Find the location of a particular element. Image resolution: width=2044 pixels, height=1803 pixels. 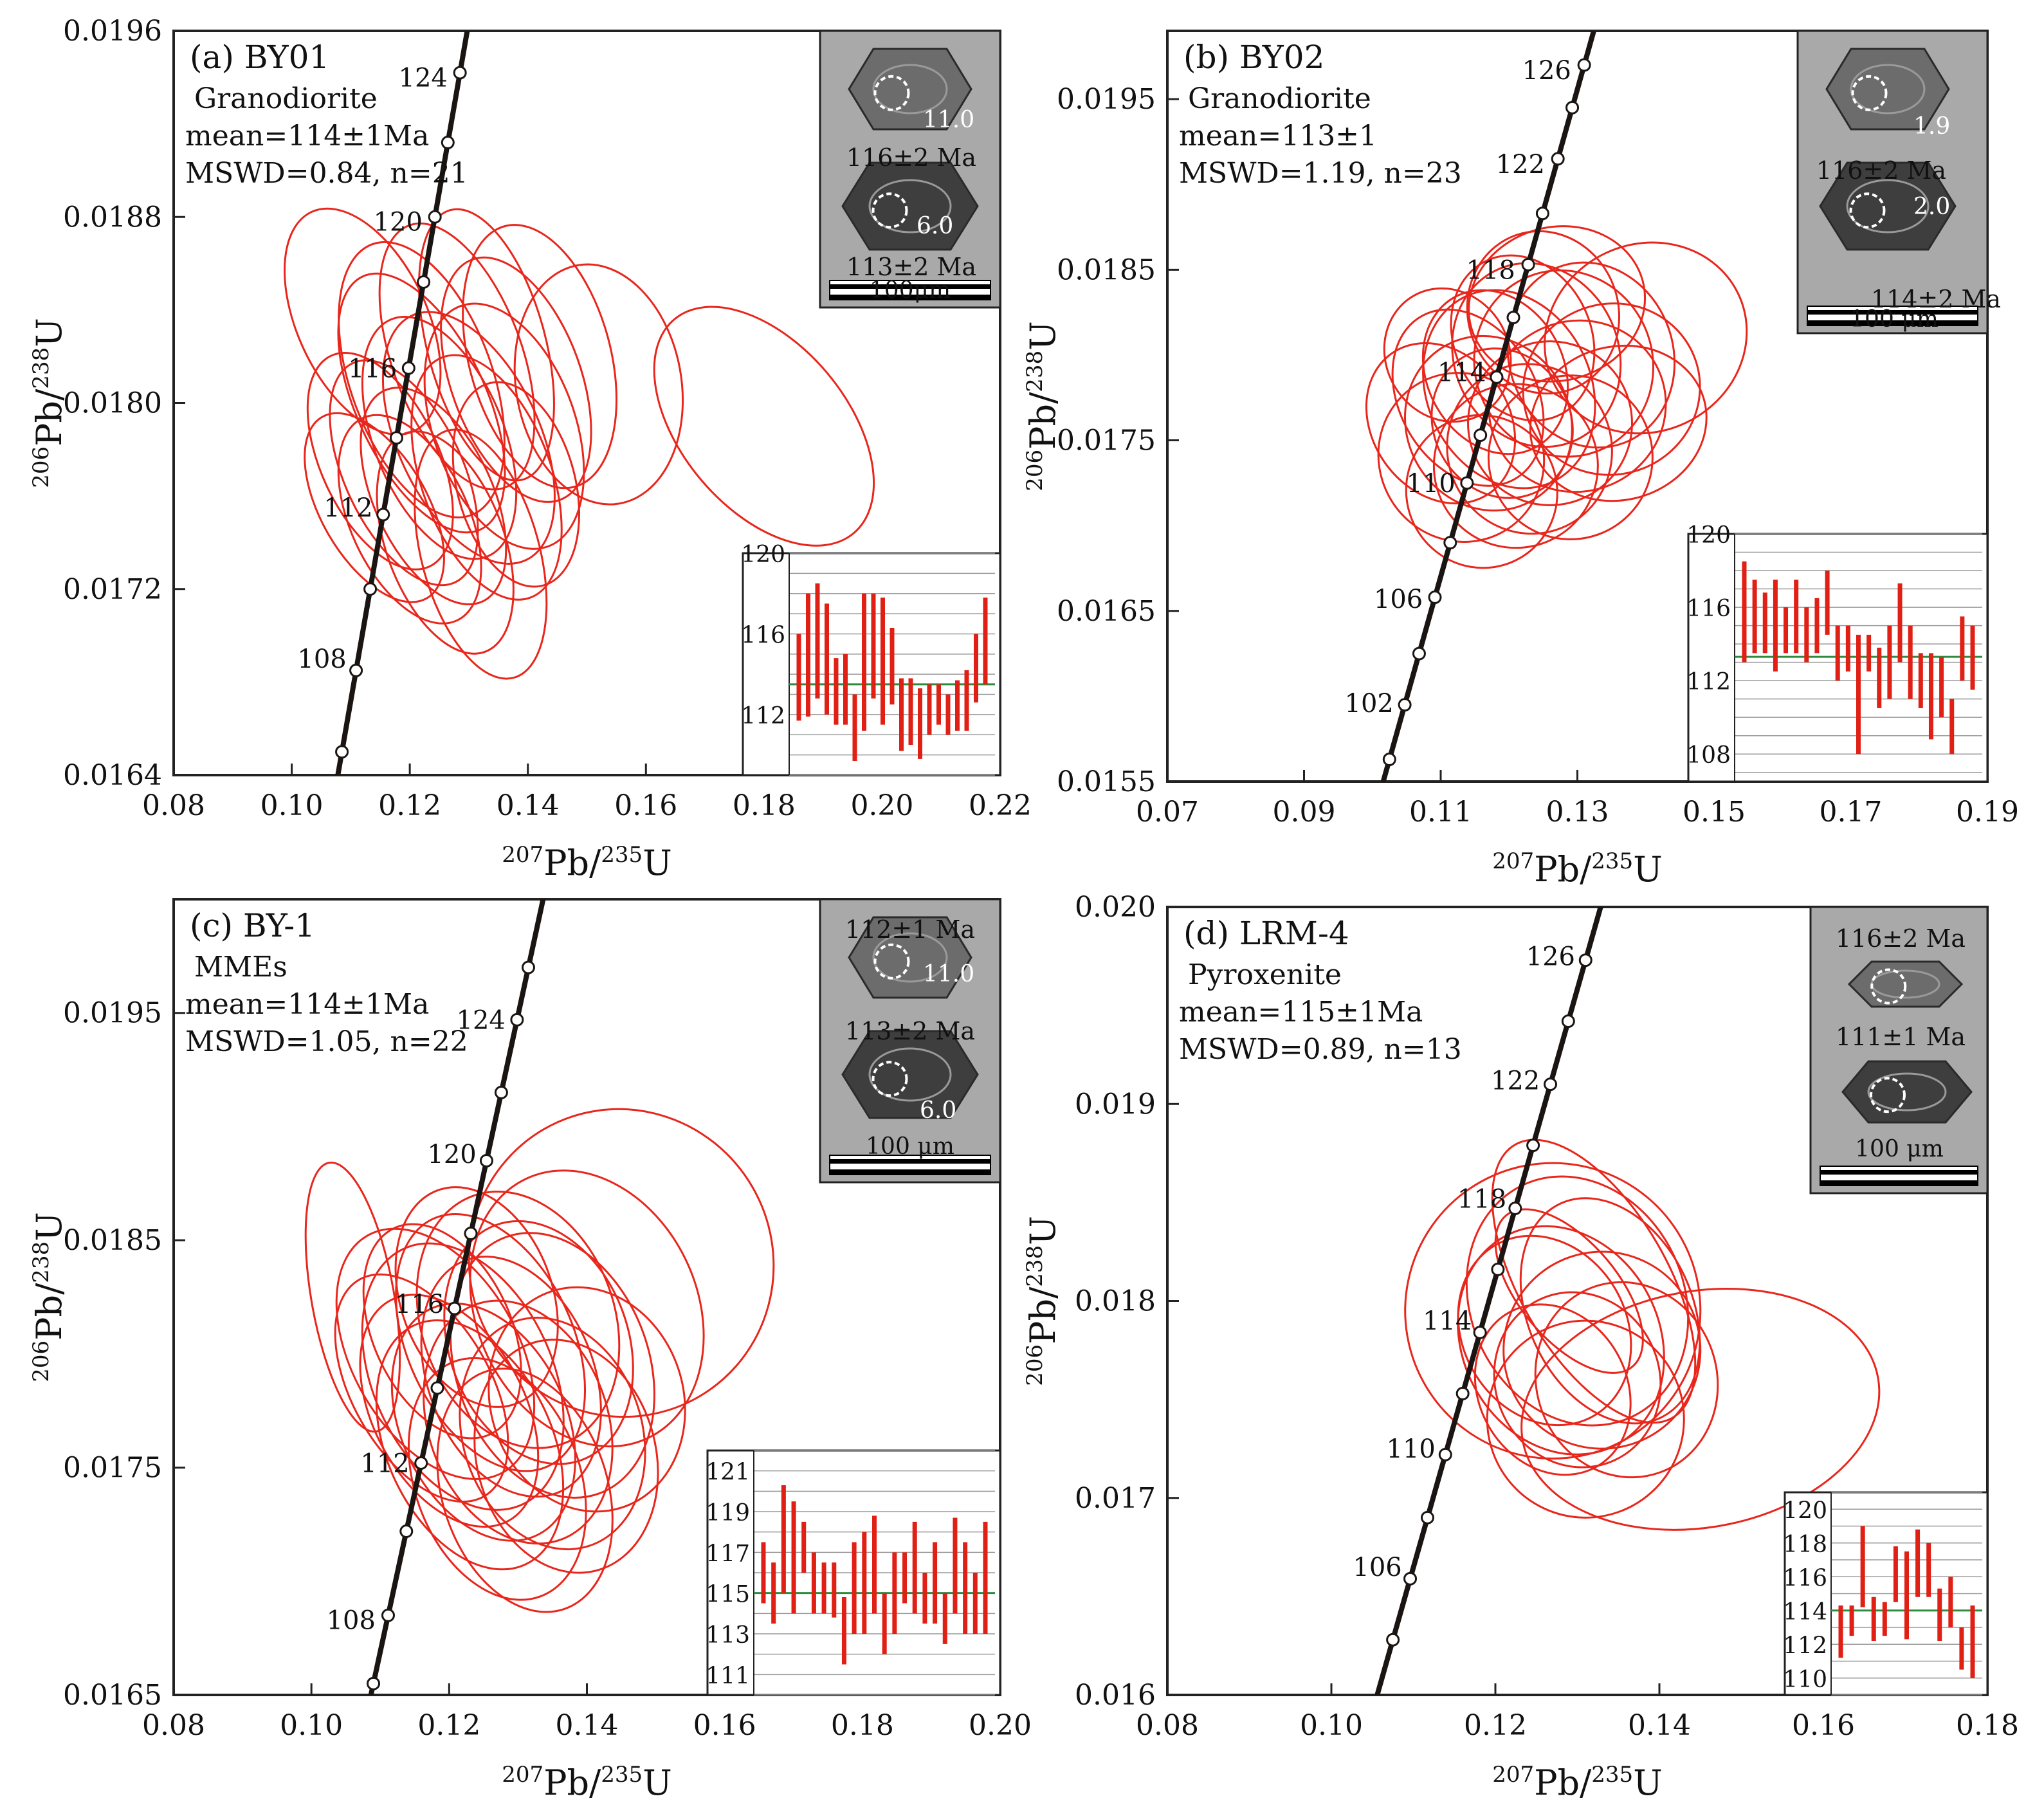

cl-age-label: 111±1 Ma is located at coordinates (1901, 1037).